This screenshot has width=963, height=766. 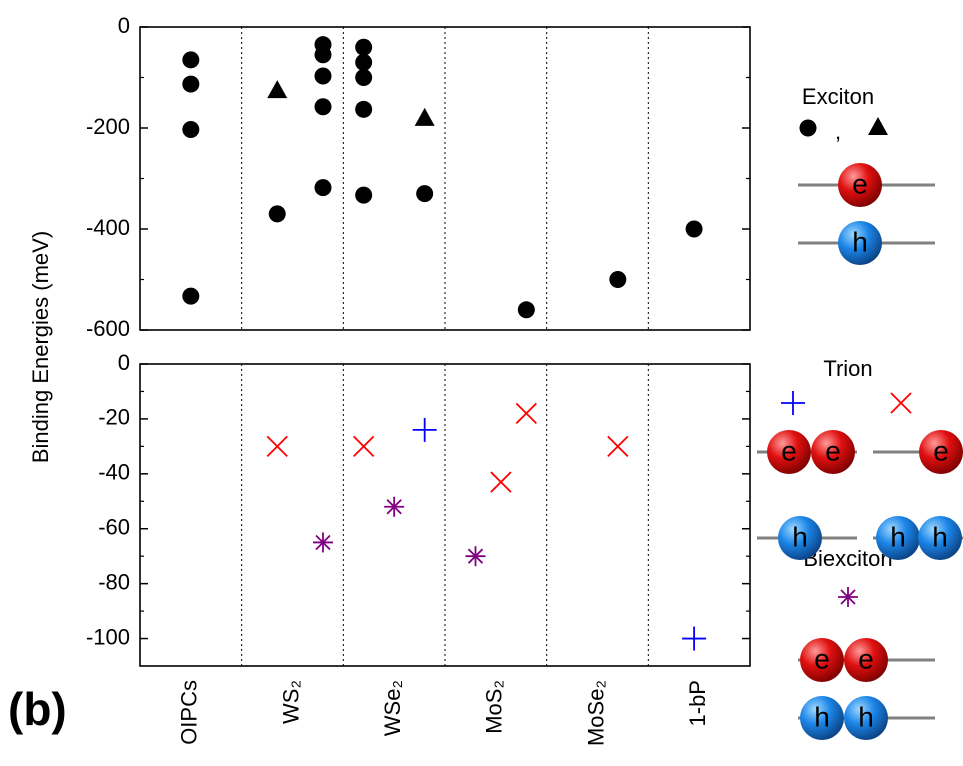 What do you see at coordinates (494, 707) in the screenshot?
I see `x-tick-label: MoS₂` at bounding box center [494, 707].